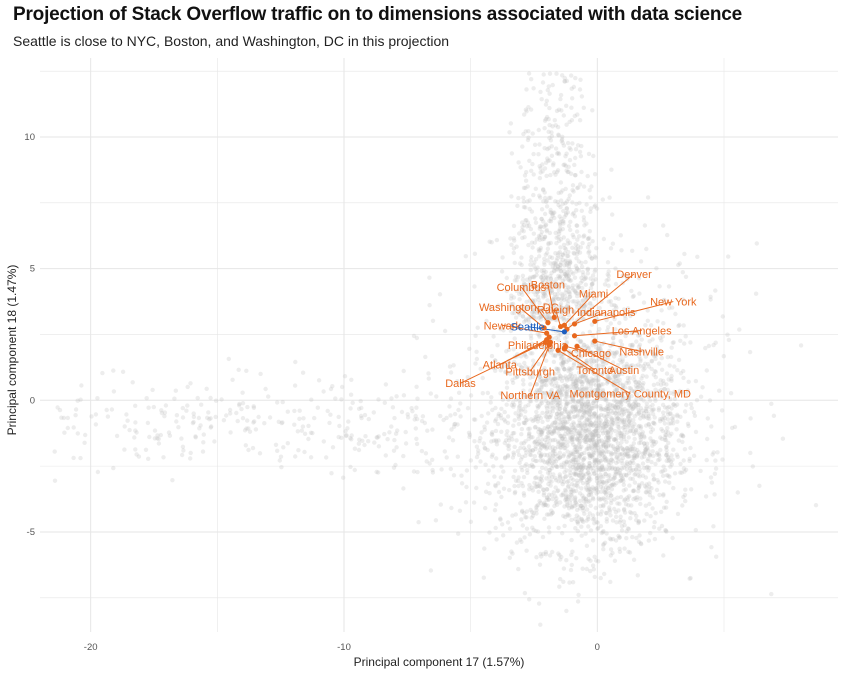  I want to click on focus-city-point, so click(564, 332).